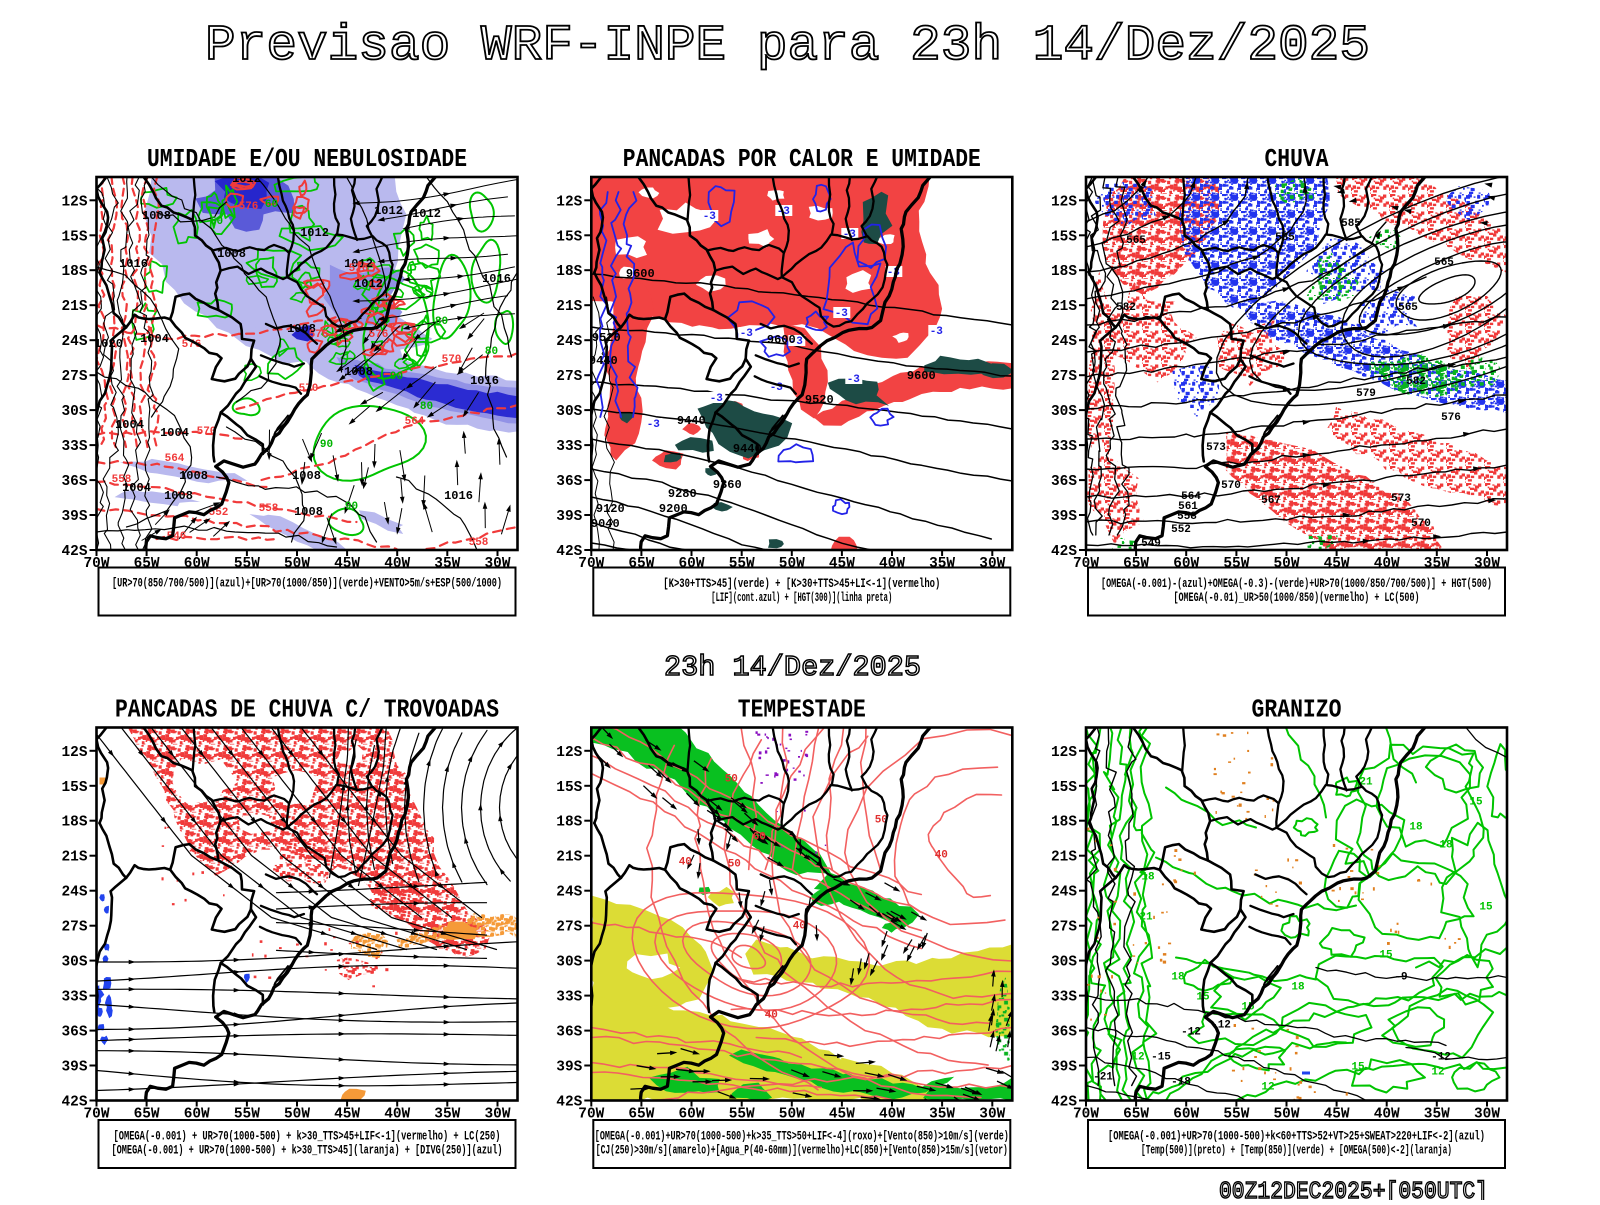 This screenshot has width=1600, height=1205. Describe the element at coordinates (787, 46) in the screenshot. I see `svg-text:Previsao WRF-INPE para 23h 14: Previsao WRF-INPE para 23h 14/Dez/2025` at that location.